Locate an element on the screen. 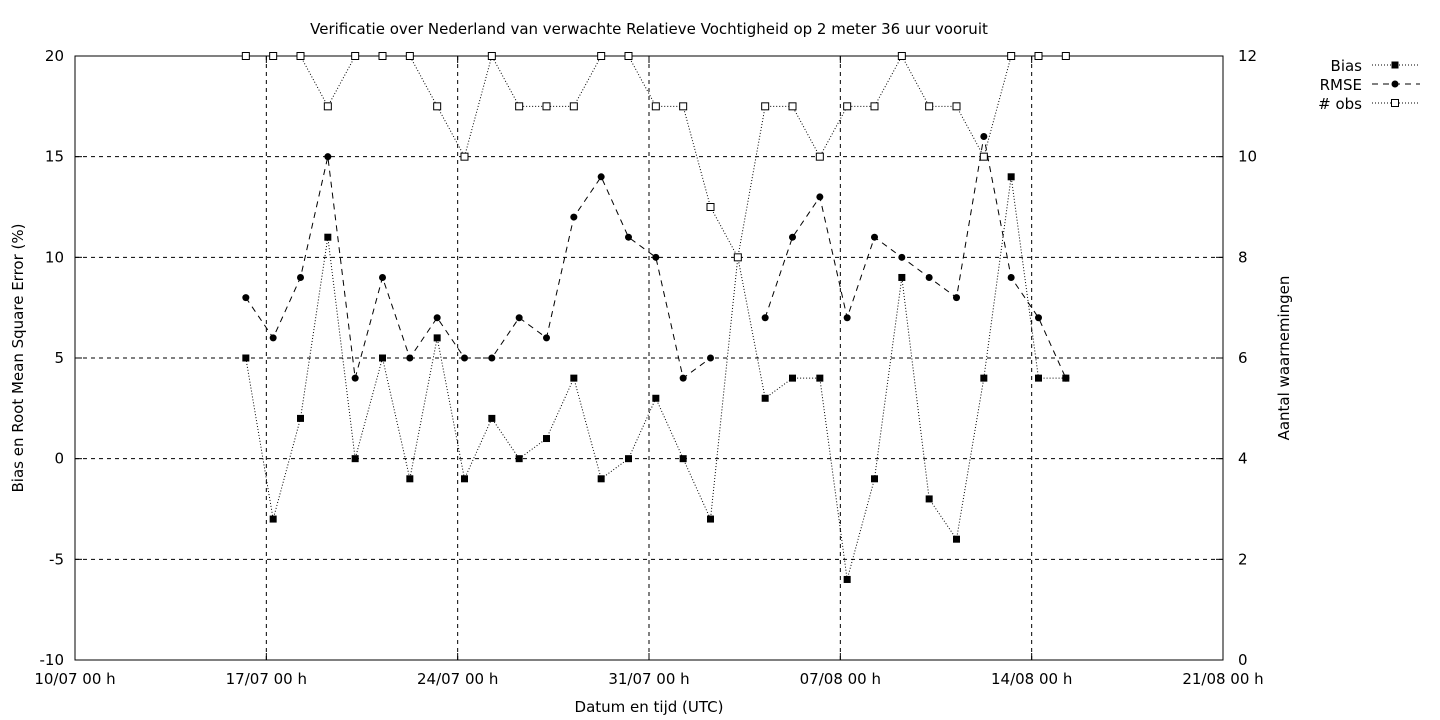  x-tick-label: 31/07 00 h is located at coordinates (648, 679).